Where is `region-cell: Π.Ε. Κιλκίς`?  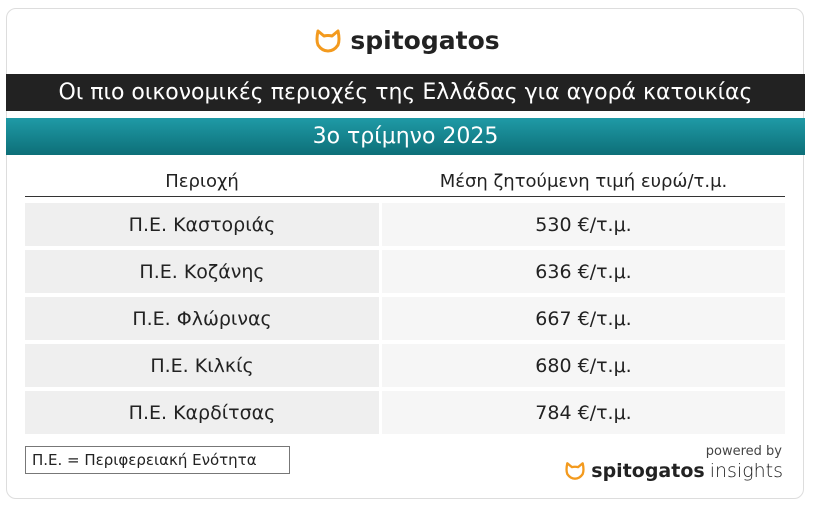 region-cell: Π.Ε. Κιλκίς is located at coordinates (202, 365).